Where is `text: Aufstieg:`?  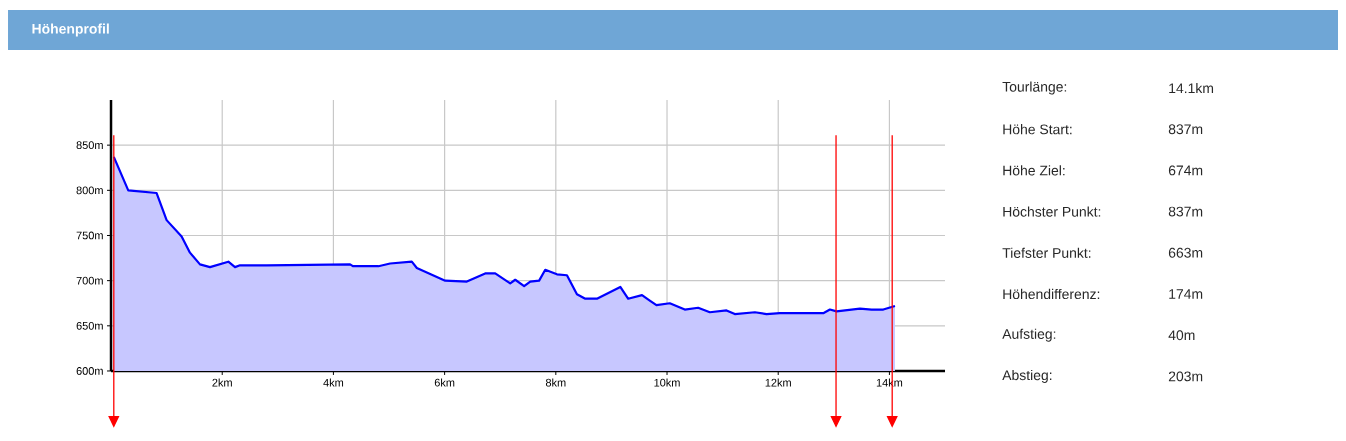
text: Aufstieg: is located at coordinates (1029, 335).